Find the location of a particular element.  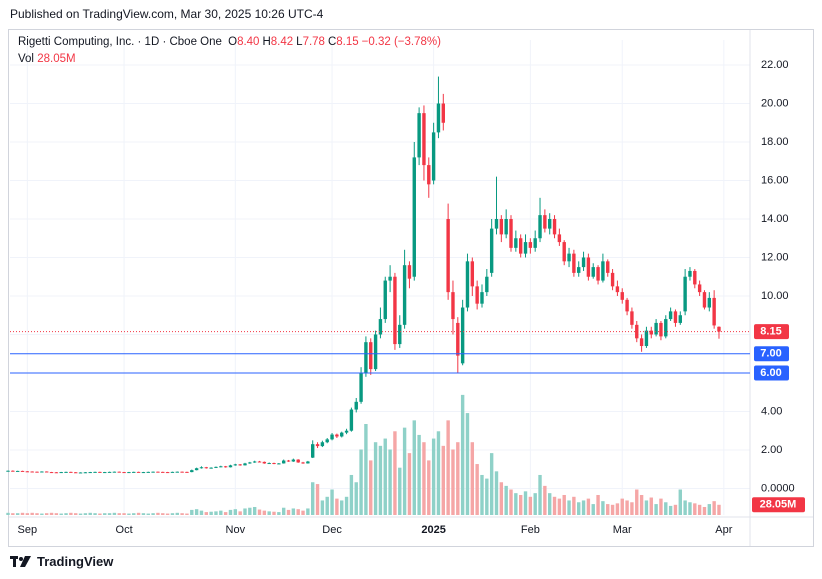

y-tick-label: 18.00 is located at coordinates (775, 142).